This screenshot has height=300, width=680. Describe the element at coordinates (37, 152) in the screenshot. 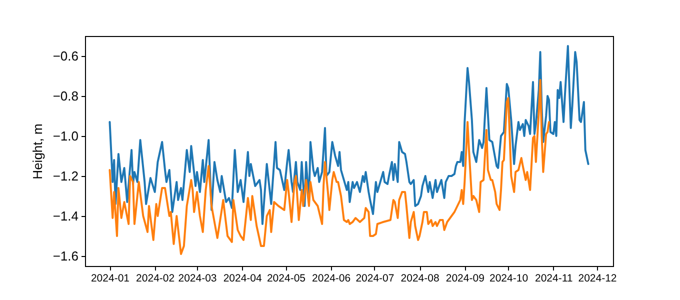

I see `y-axis-title: Height, m` at that location.